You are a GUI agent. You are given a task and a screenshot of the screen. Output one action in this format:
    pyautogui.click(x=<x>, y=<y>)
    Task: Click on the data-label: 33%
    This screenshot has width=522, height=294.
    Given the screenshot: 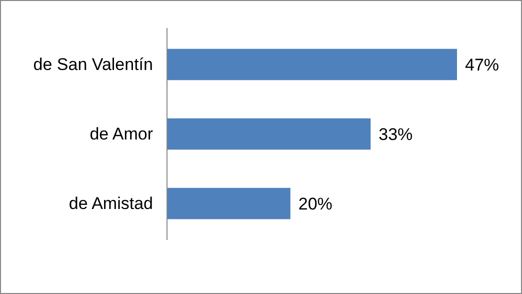 What is the action you would take?
    pyautogui.click(x=395, y=134)
    